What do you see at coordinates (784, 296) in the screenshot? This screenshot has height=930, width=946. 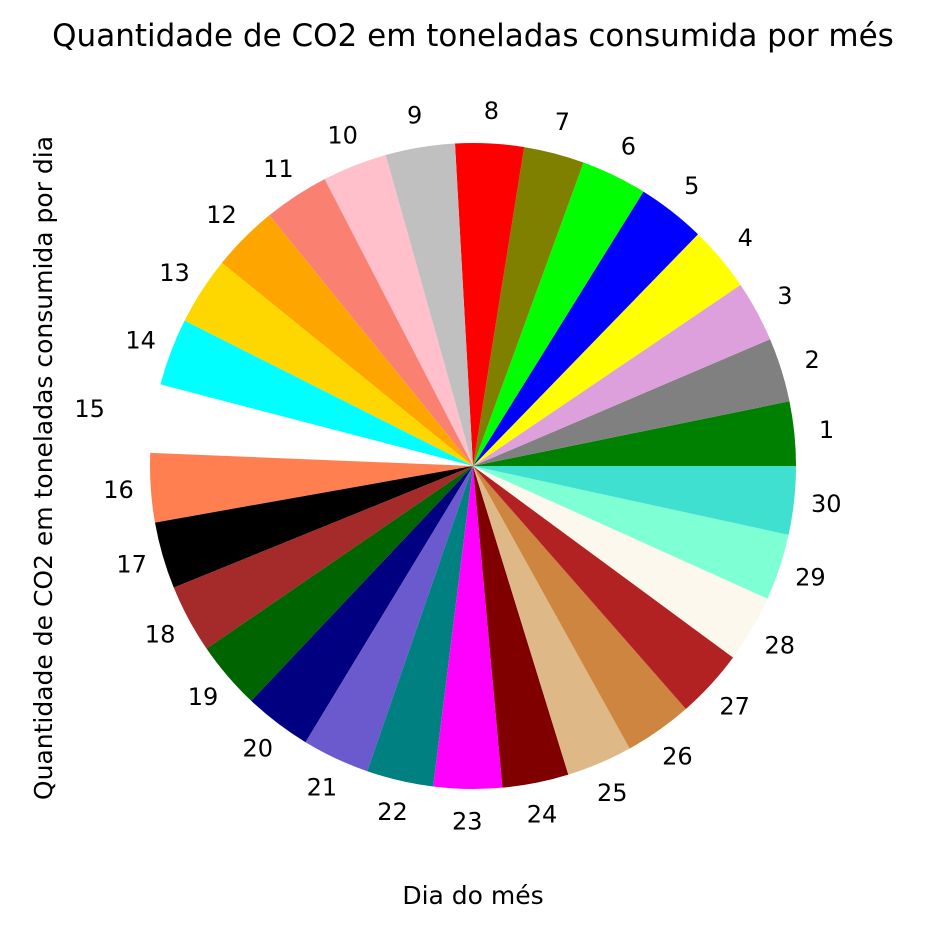 I see `slice-label-3: 3` at bounding box center [784, 296].